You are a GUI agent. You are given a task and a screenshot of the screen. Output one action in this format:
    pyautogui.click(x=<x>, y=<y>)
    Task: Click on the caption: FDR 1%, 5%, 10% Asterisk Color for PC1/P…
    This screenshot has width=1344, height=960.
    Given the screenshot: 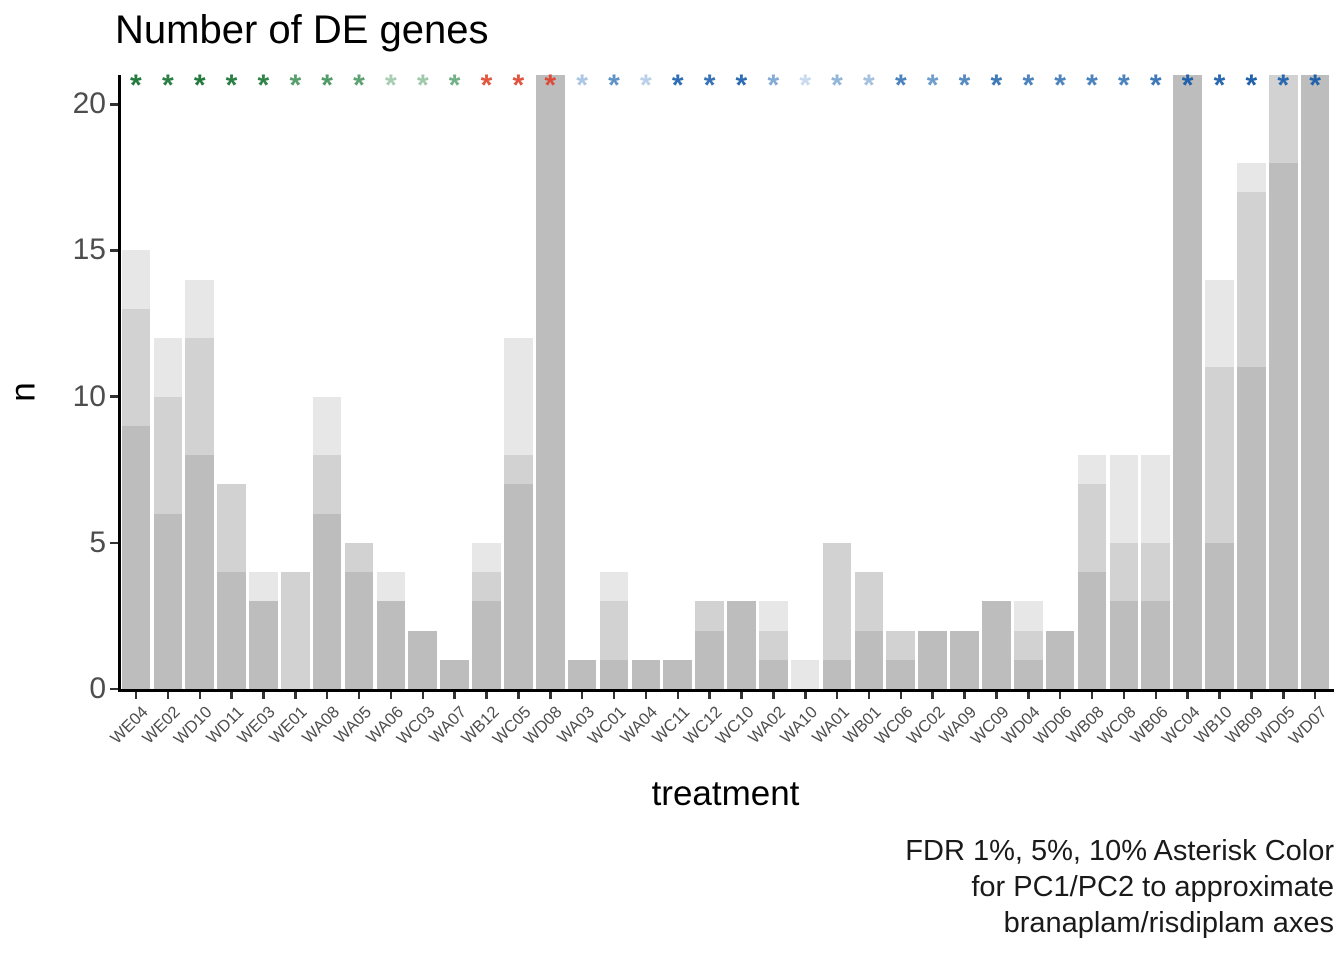 What is the action you would take?
    pyautogui.click(x=1119, y=887)
    